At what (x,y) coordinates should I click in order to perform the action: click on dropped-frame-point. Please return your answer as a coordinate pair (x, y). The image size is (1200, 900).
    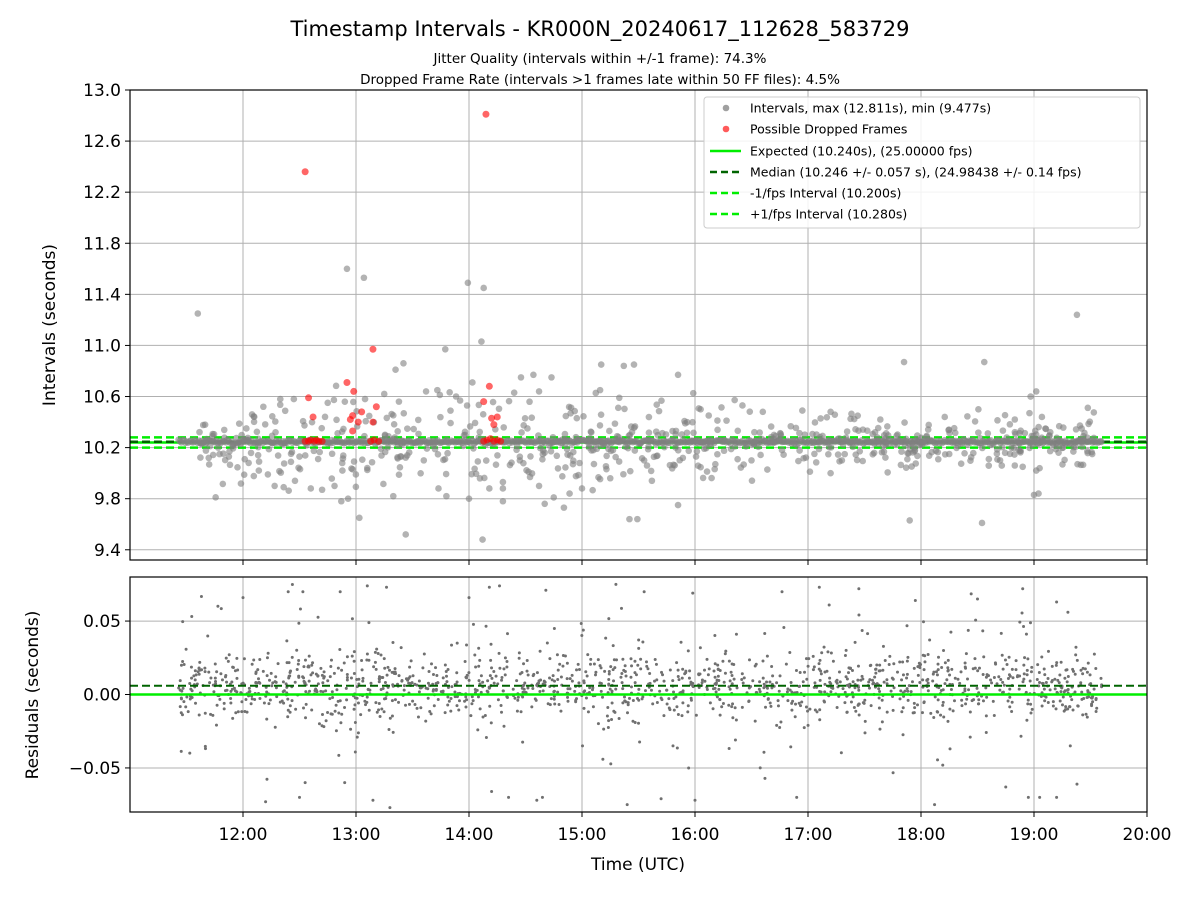
    Looking at the image, I should click on (501, 441).